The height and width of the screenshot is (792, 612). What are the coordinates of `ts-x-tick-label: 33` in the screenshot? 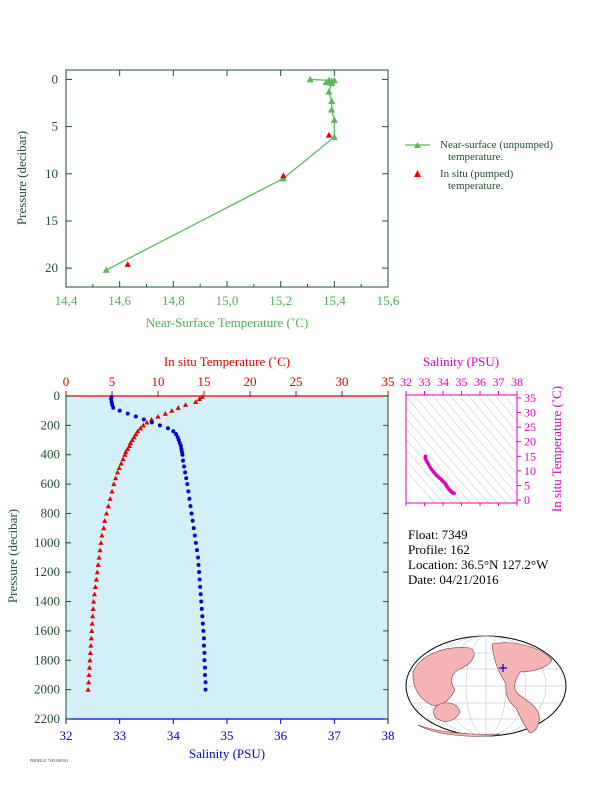 It's located at (425, 382).